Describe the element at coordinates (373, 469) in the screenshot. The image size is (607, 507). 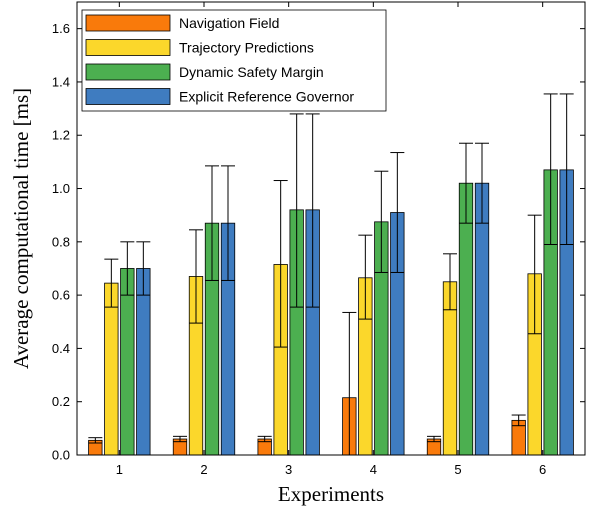
I see `x-tick-label: 4` at that location.